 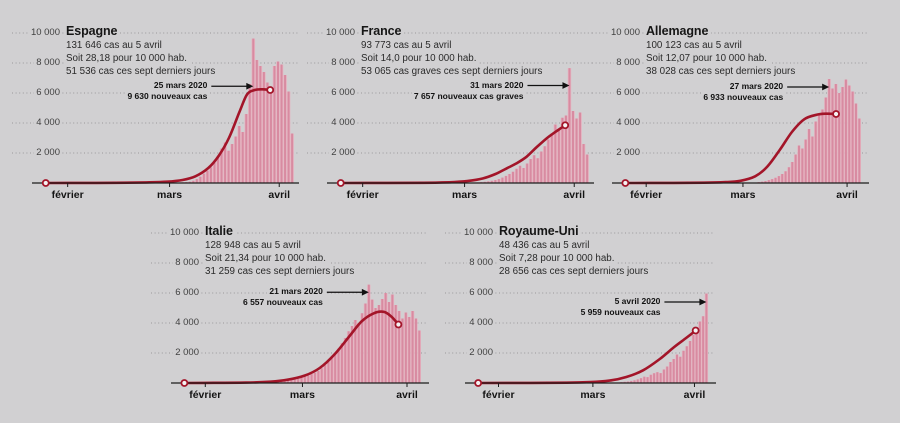 I want to click on stat-line: 93 773 cas au 5 avril, so click(x=407, y=45).